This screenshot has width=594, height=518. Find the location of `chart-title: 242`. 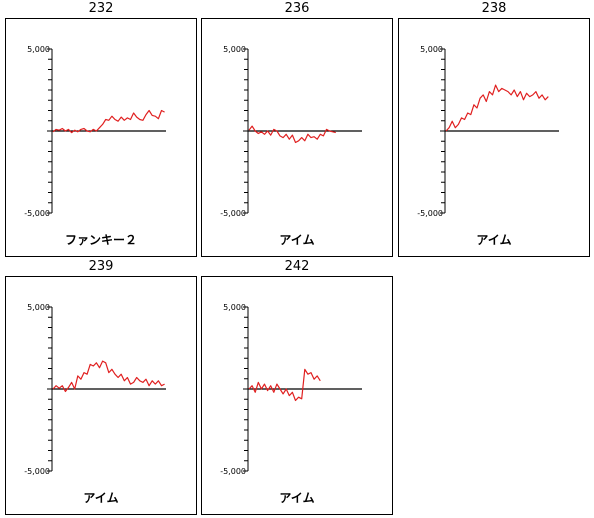

chart-title: 242 is located at coordinates (297, 266).